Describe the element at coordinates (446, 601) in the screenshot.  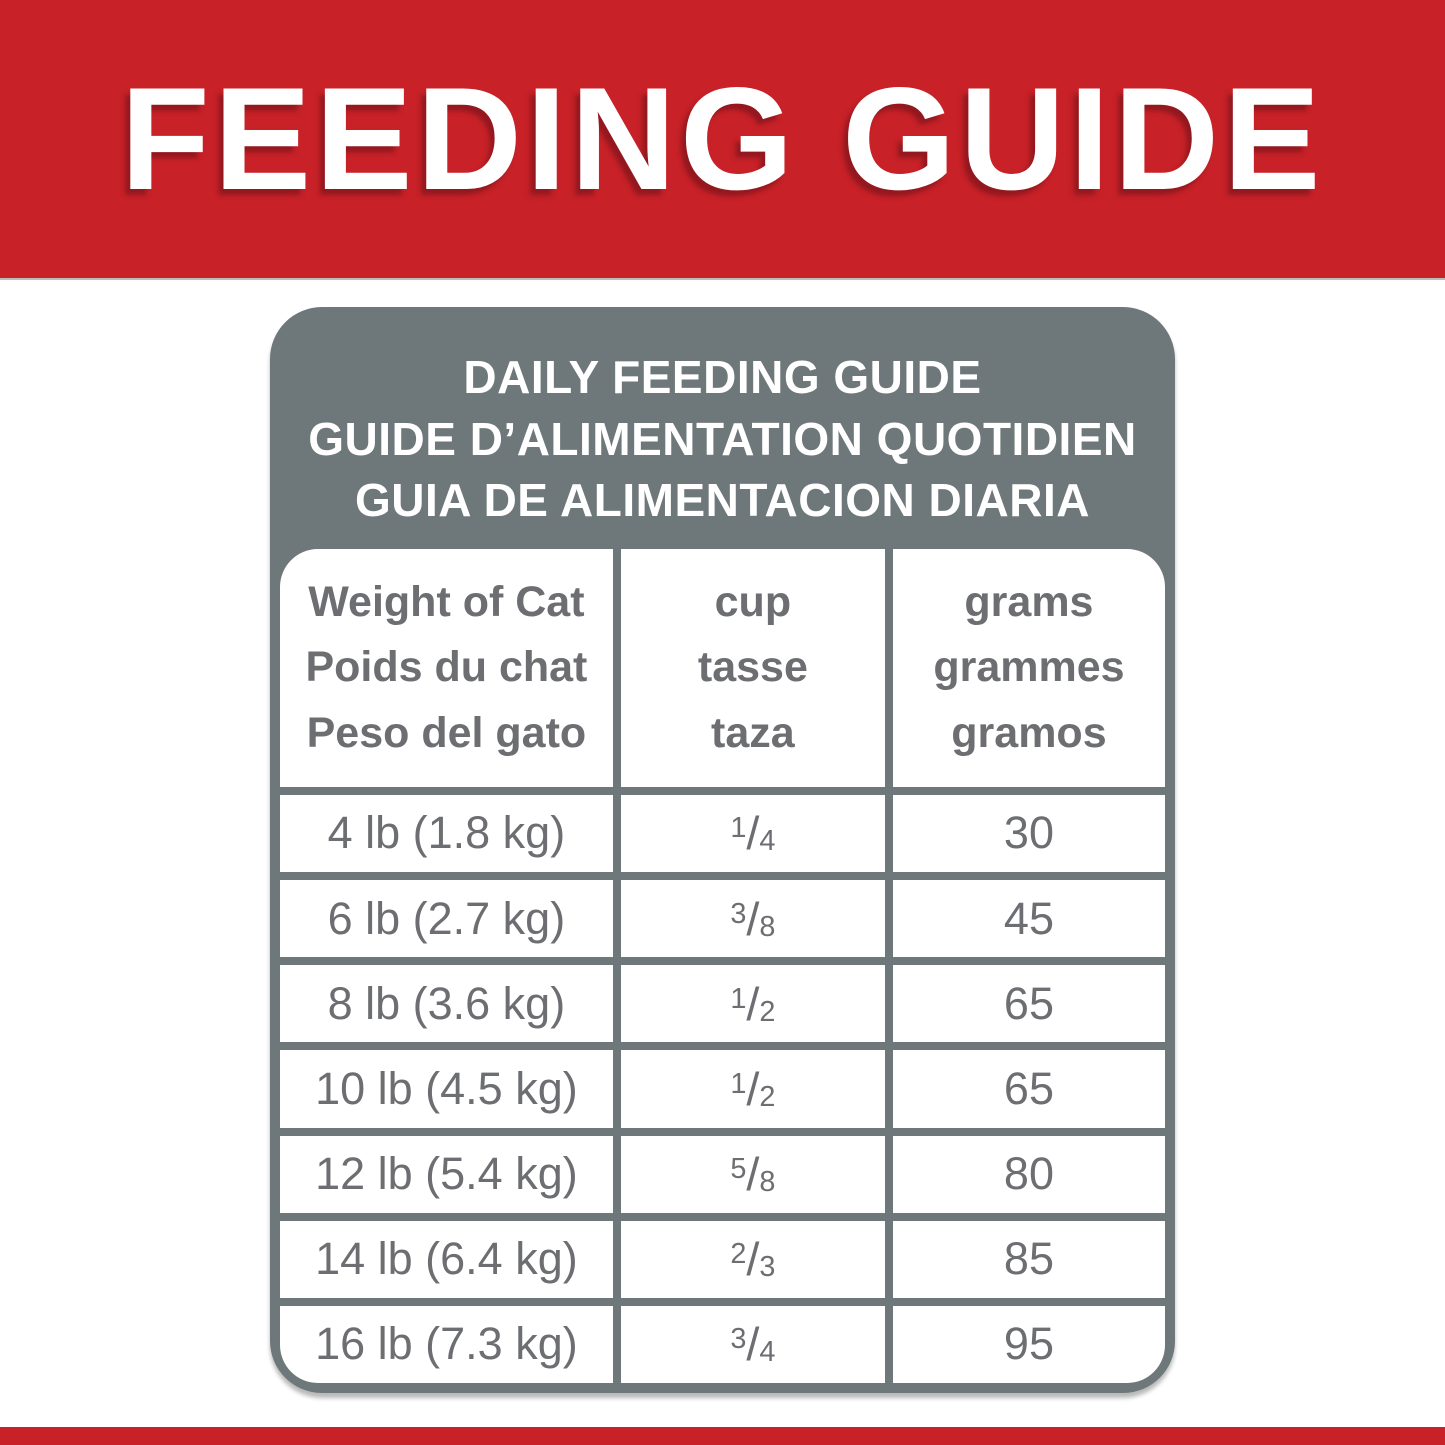
I see `col-header-weight-en: Weight of Cat` at that location.